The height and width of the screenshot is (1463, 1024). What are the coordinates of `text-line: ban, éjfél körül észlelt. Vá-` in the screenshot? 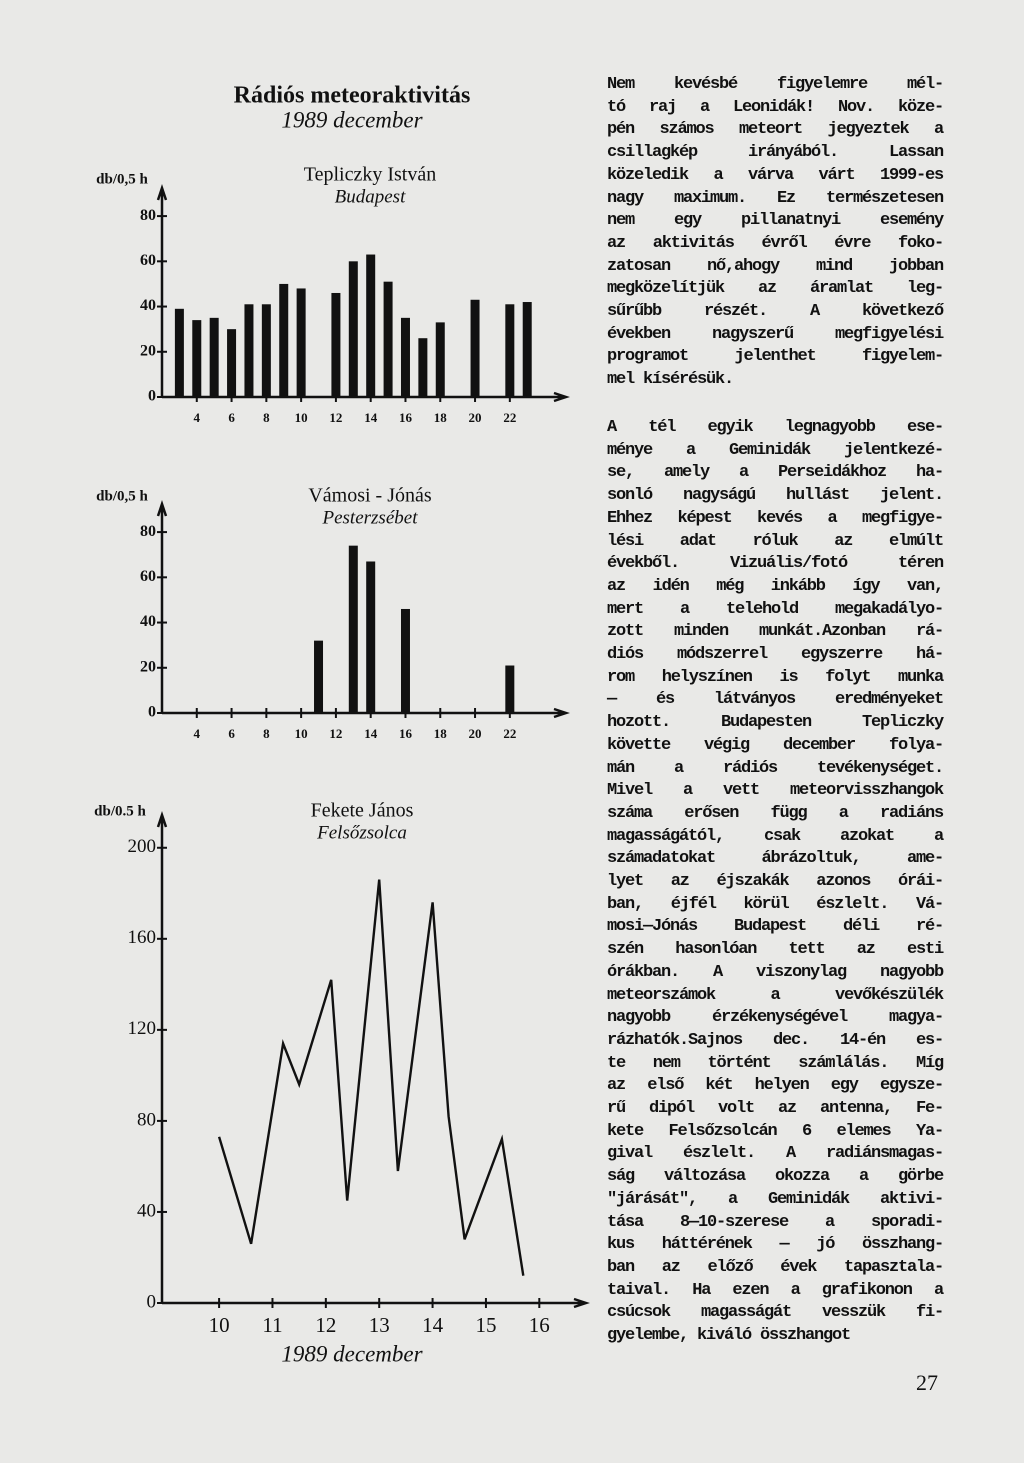 It's located at (775, 904).